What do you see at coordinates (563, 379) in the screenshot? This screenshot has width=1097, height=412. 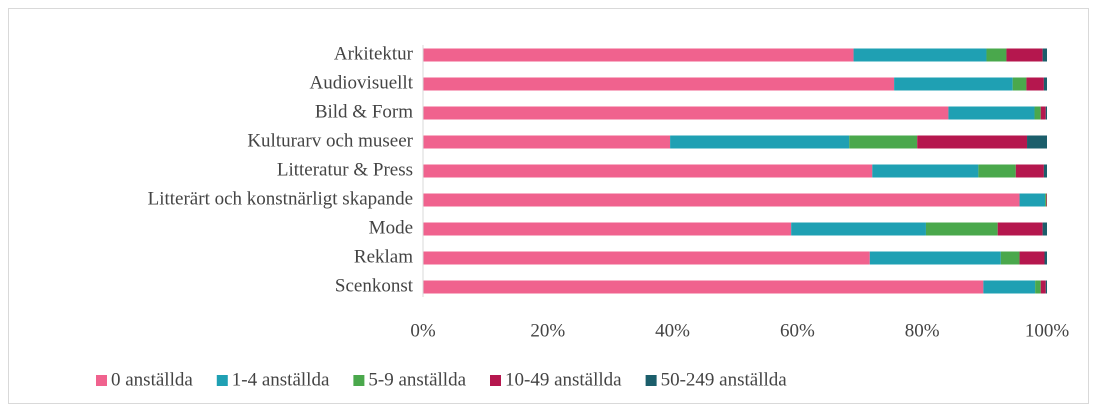 I see `legend-label: 10-49 anställda` at bounding box center [563, 379].